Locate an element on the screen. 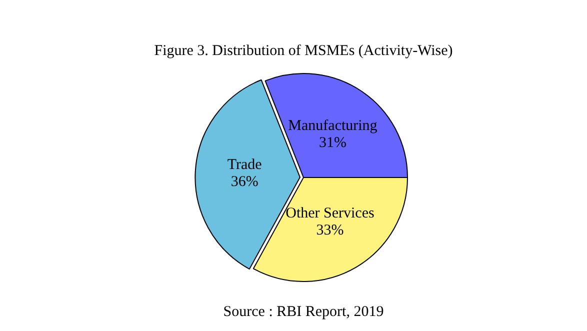  chart-title: Figure 3. Distribution of MSMEs (Activity-Wise) is located at coordinates (303, 50).